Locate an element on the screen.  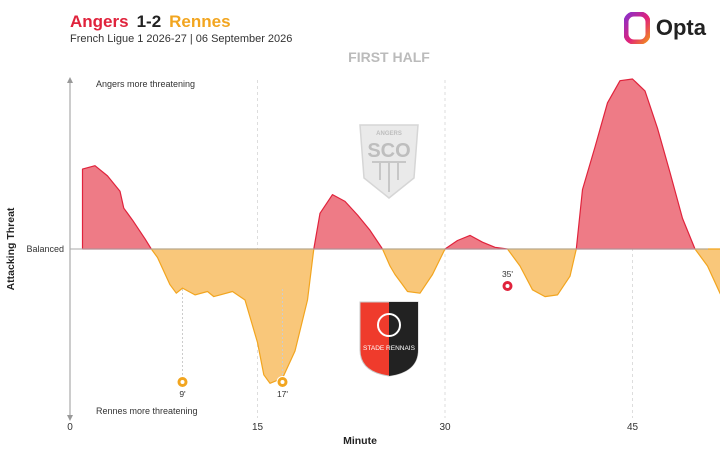
x-tick-labels: 0 15 30 45 is located at coordinates (352, 427).